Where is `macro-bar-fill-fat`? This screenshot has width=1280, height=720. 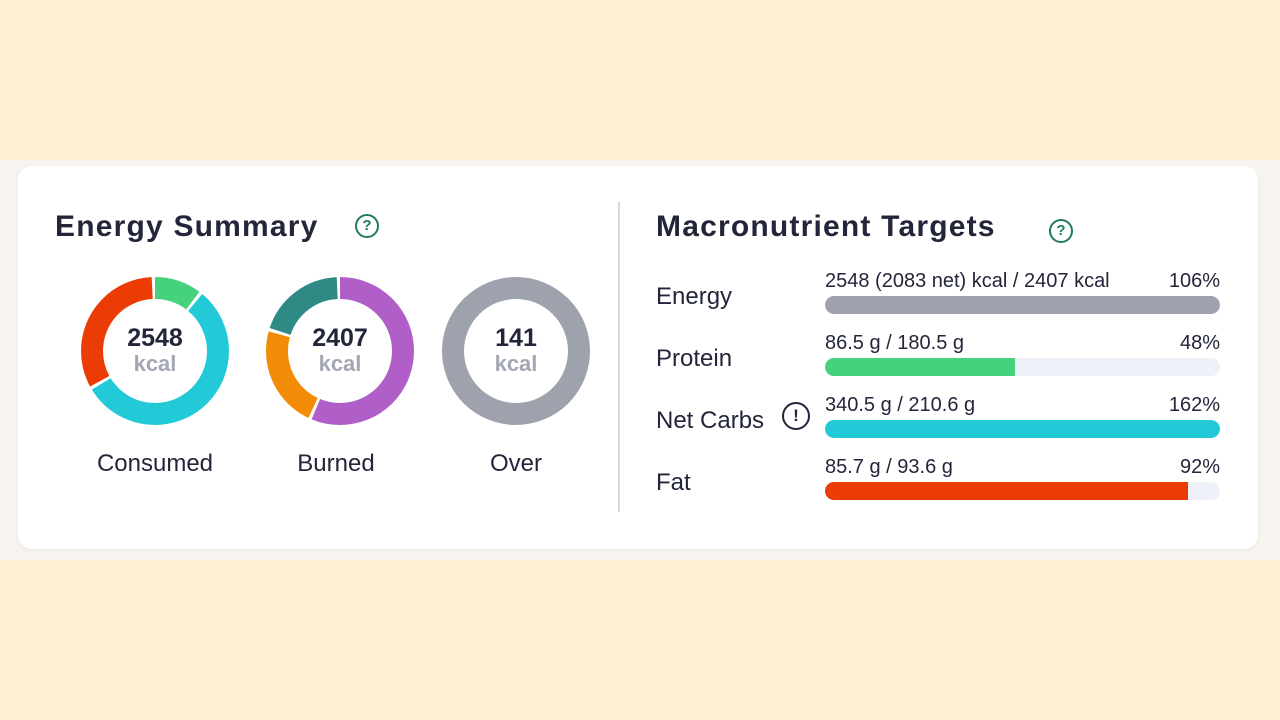
macro-bar-fill-fat is located at coordinates (1007, 491).